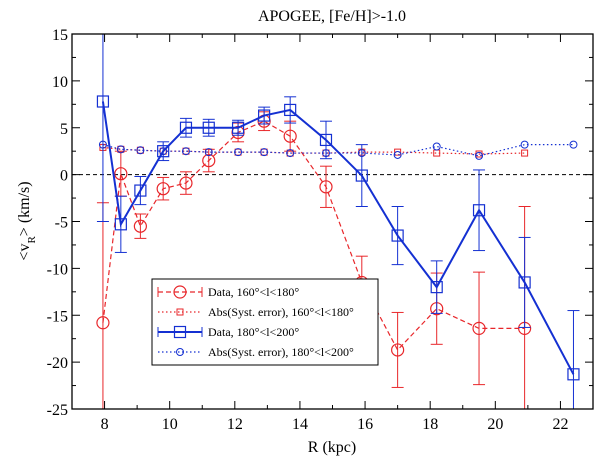 The image size is (608, 459). Describe the element at coordinates (105, 424) in the screenshot. I see `x-tick-label: 8` at that location.